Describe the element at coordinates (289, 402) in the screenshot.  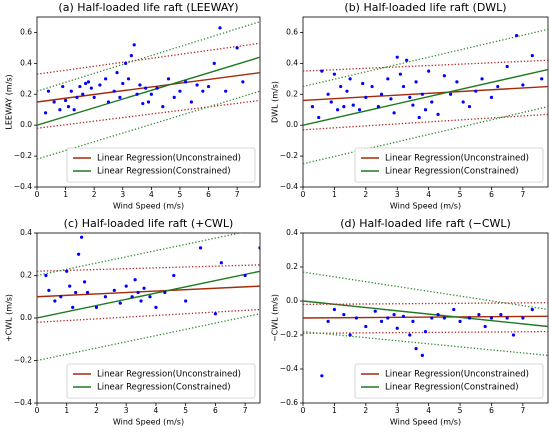
I see `y-tick-label: −0.6` at that location.